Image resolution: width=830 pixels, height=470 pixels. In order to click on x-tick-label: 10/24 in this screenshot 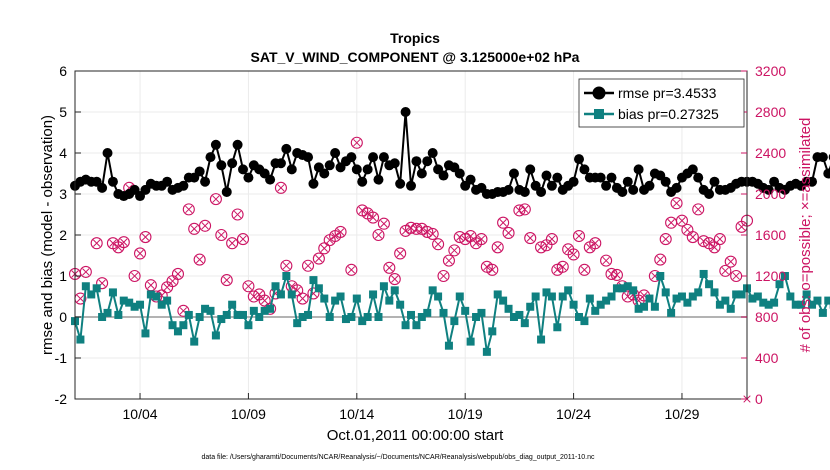, I will do `click(573, 414)`.